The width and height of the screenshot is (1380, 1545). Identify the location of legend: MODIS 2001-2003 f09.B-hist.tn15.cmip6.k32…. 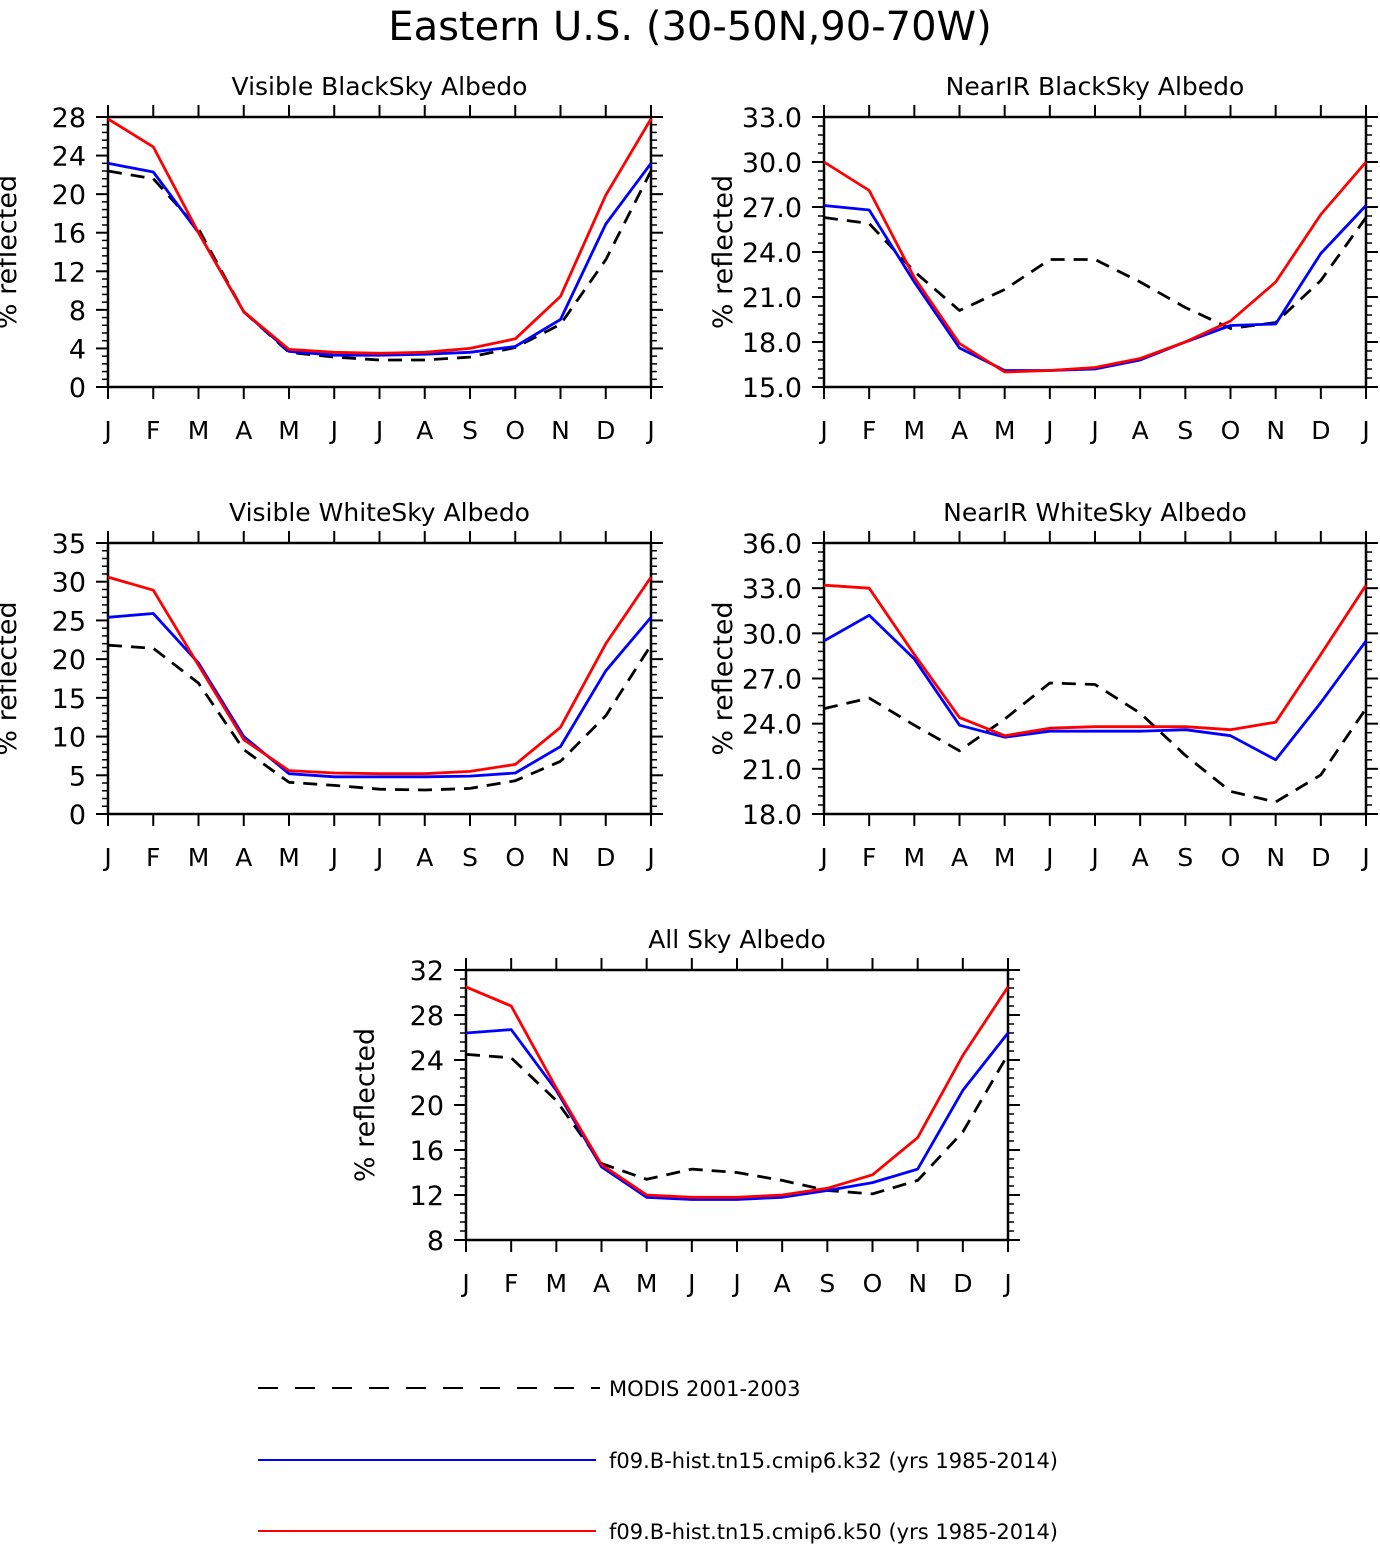
(658, 1460).